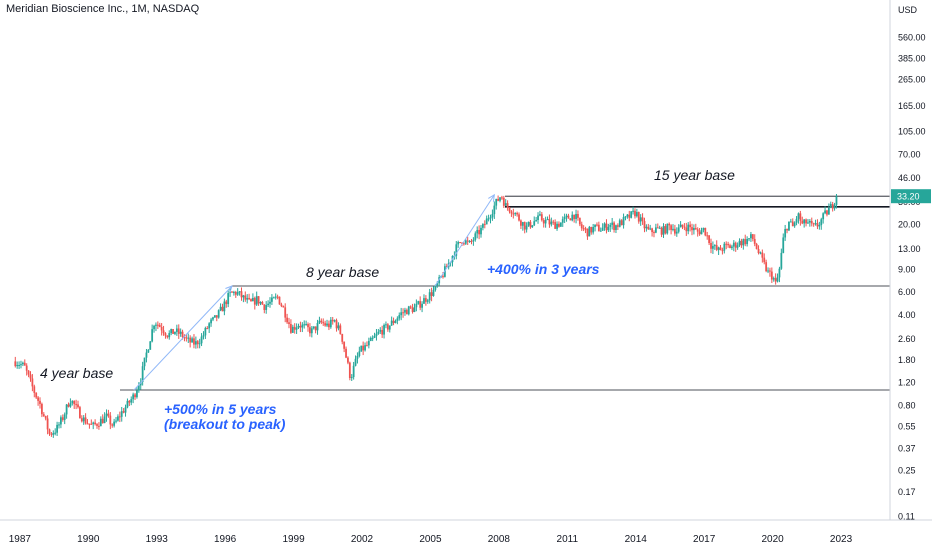 Image resolution: width=932 pixels, height=550 pixels. I want to click on annotation-text: +400% in 3 years, so click(543, 269).